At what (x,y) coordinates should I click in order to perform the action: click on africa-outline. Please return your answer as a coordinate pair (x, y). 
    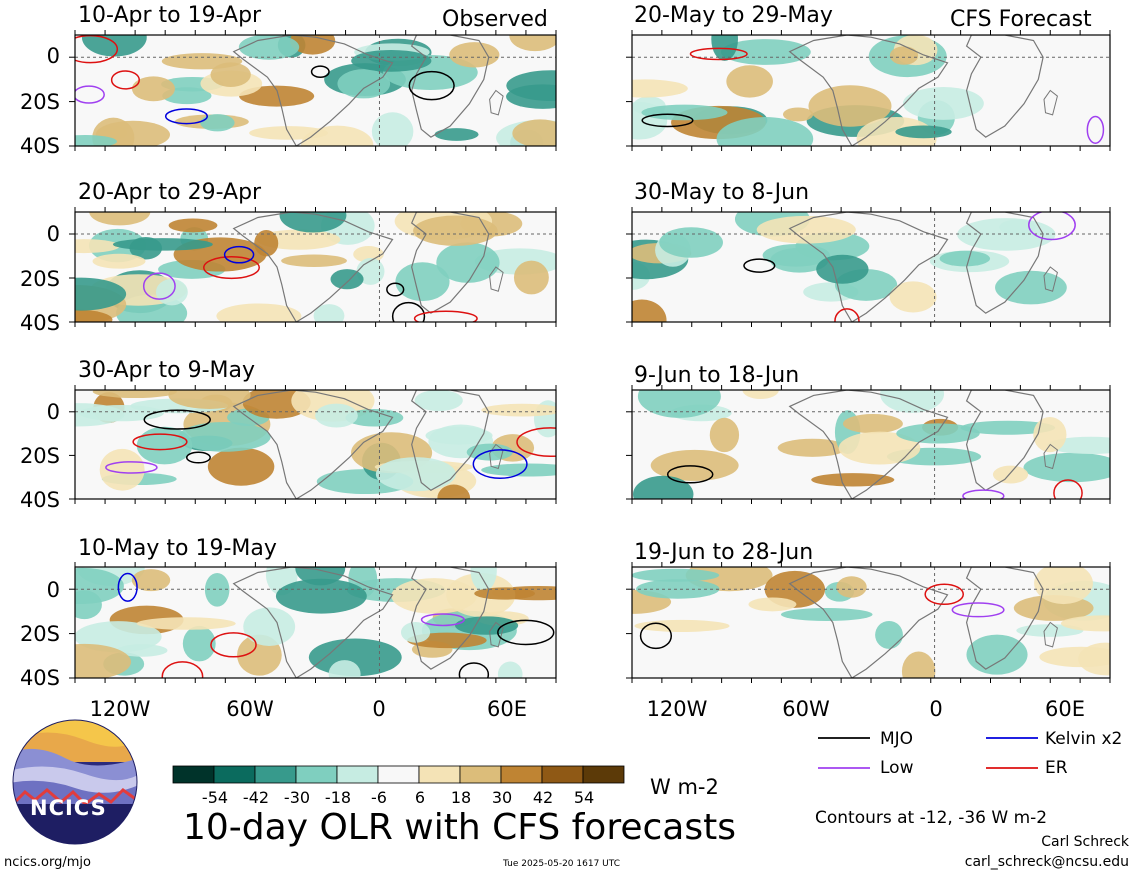
    Looking at the image, I should click on (1004, 86).